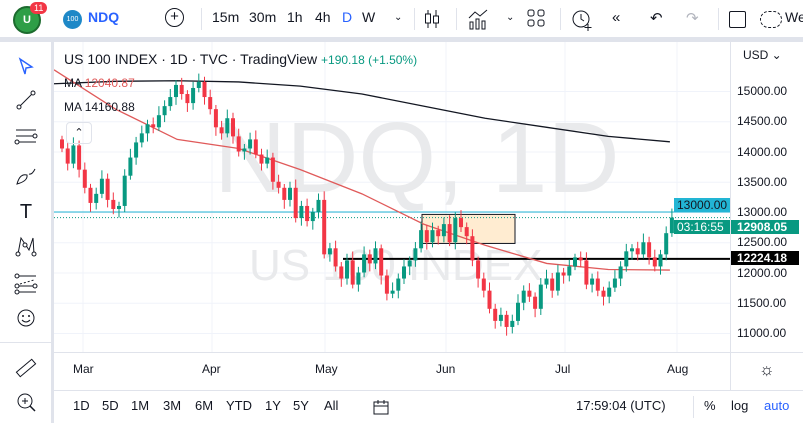 This screenshot has width=803, height=423. Describe the element at coordinates (295, 17) in the screenshot. I see `interval-1h: 1h` at that location.